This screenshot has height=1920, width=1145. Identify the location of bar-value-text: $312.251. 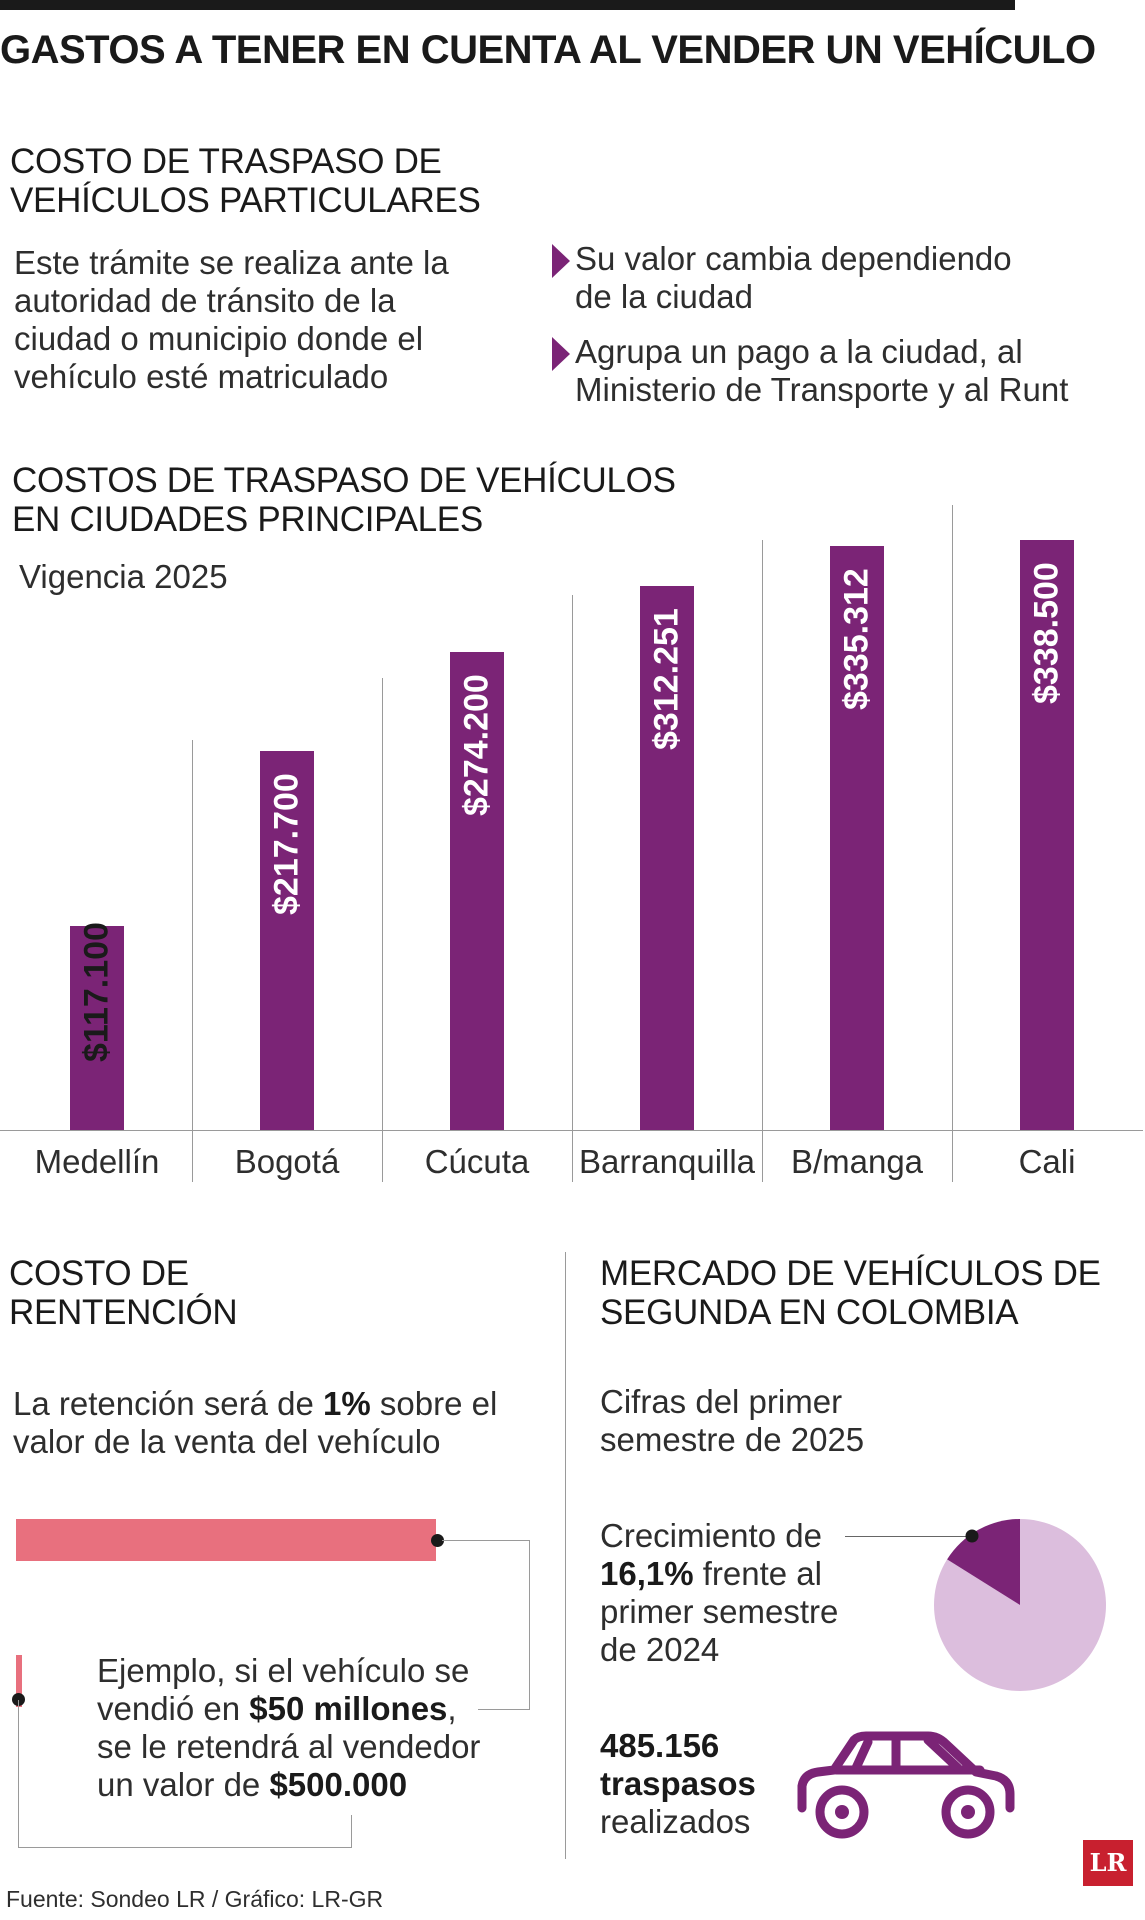
(666, 679).